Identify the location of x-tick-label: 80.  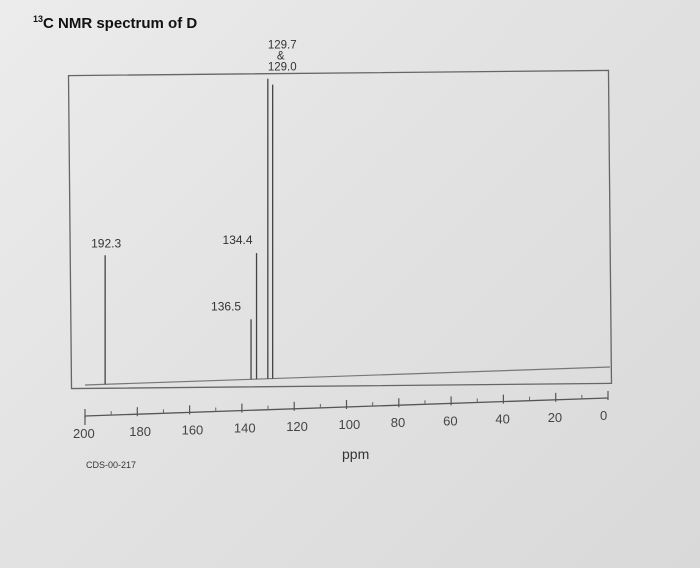
(398, 422).